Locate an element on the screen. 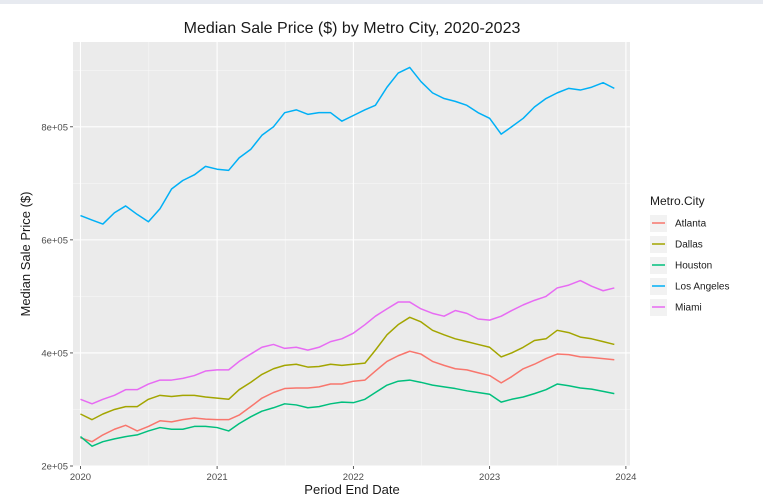 The width and height of the screenshot is (763, 500). y-tick-label: 8e+05 is located at coordinates (54, 127).